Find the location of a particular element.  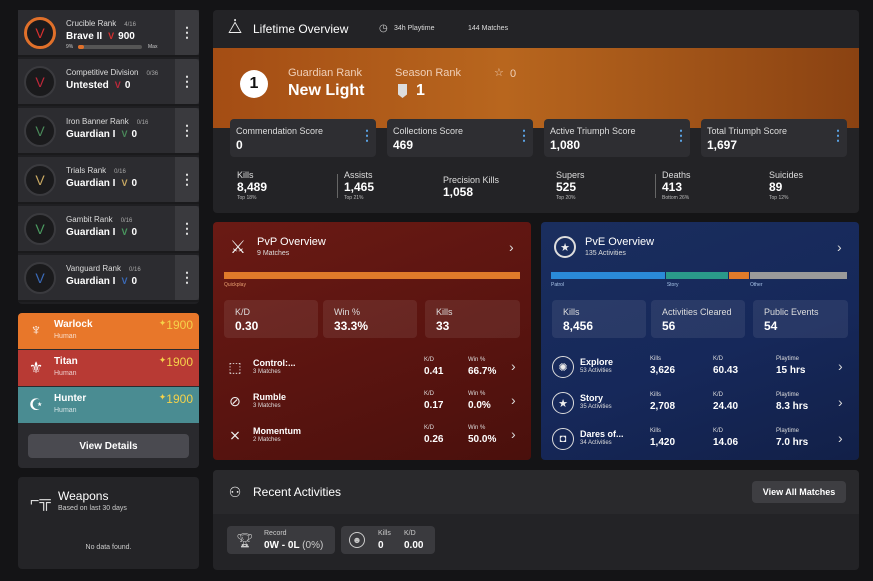

star-icon: ☆ is located at coordinates (499, 73).